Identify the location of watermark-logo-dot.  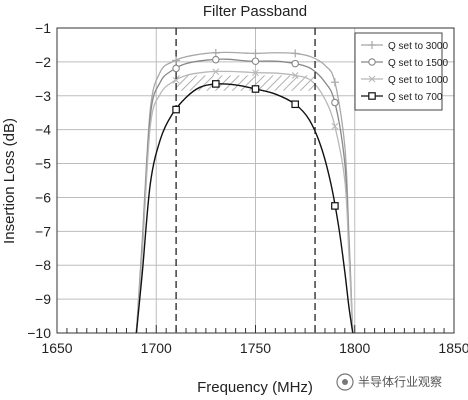
(345, 382).